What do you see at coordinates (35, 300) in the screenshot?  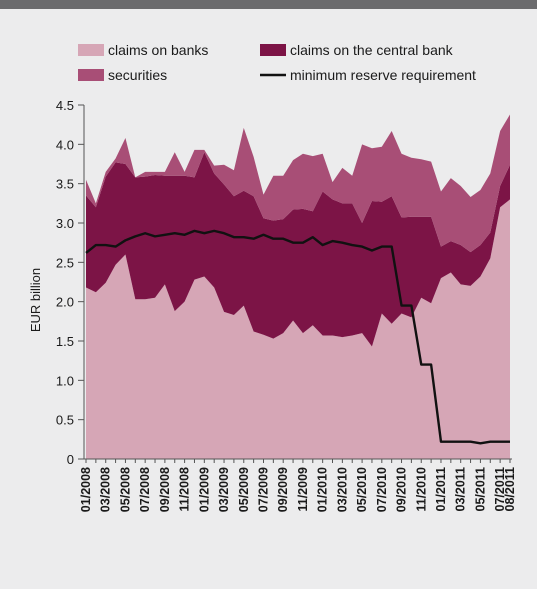 I see `y-axis-label: EUR billion` at bounding box center [35, 300].